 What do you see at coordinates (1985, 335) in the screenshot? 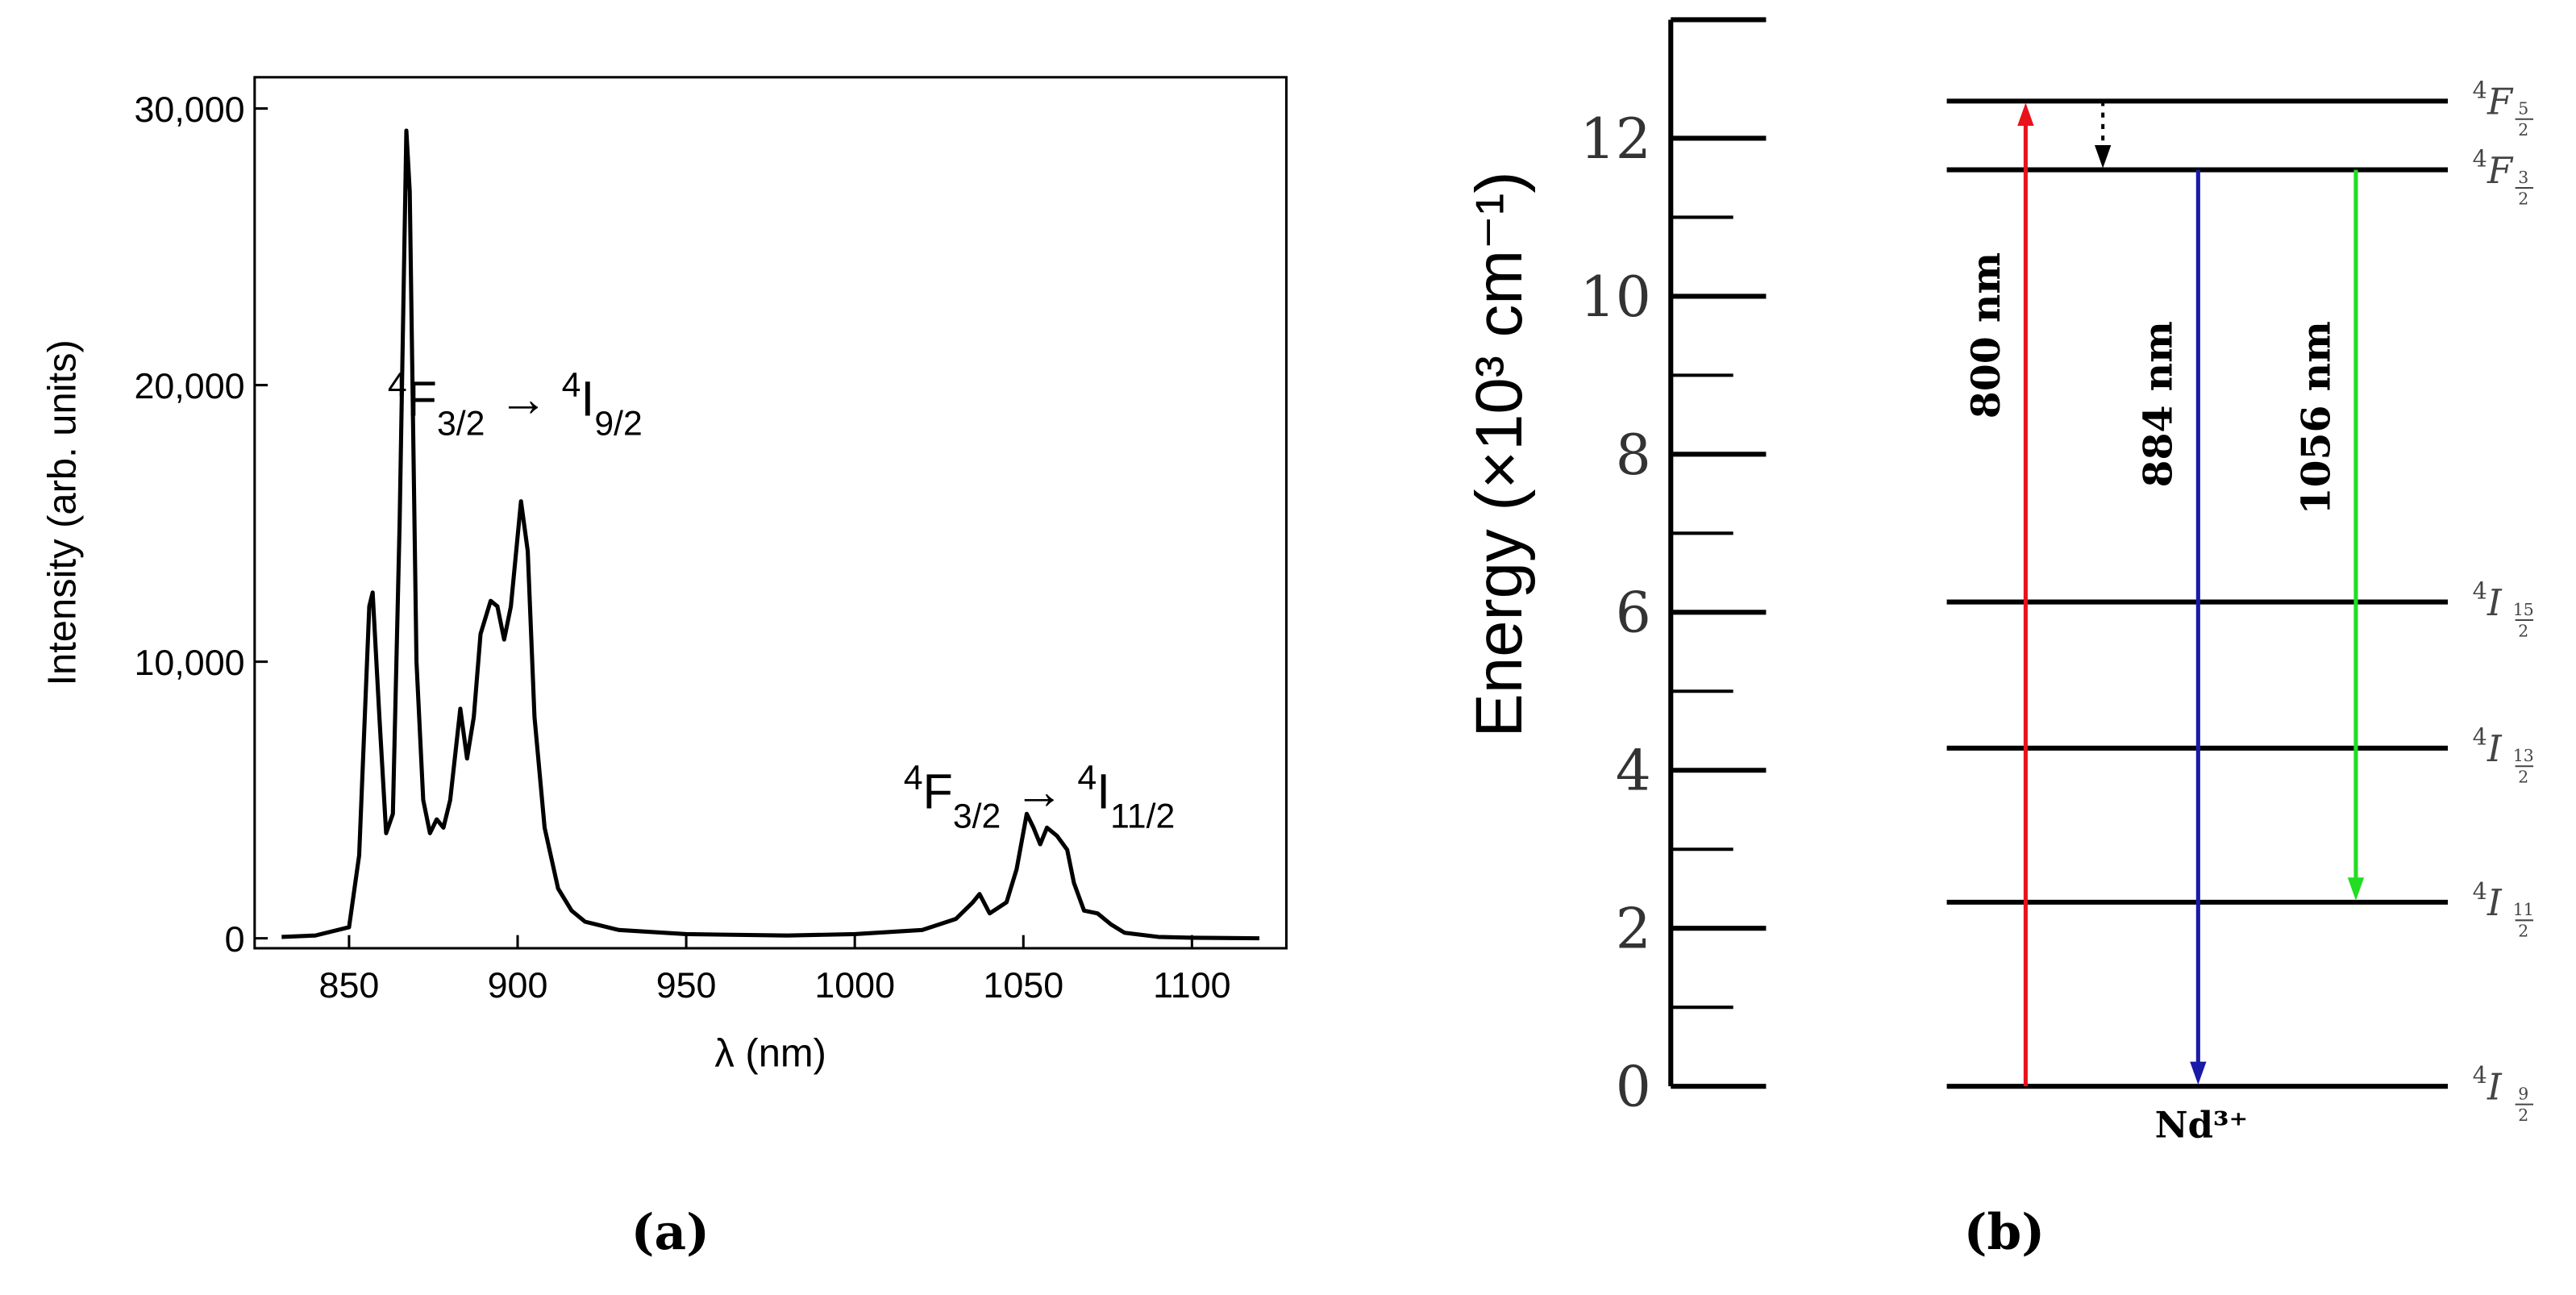
I see `transition-label: 800 nm` at bounding box center [1985, 335].